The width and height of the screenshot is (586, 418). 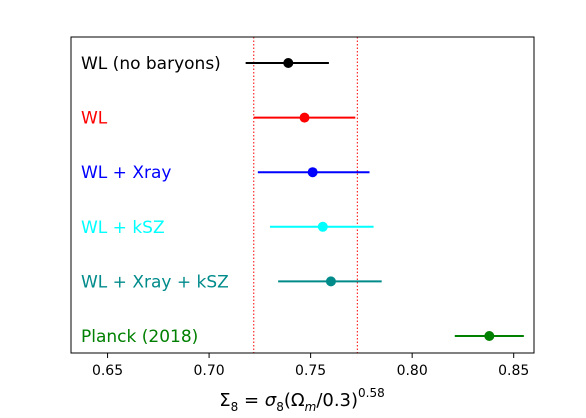 What do you see at coordinates (107, 371) in the screenshot?
I see `x-tick-label: 0.65` at bounding box center [107, 371].